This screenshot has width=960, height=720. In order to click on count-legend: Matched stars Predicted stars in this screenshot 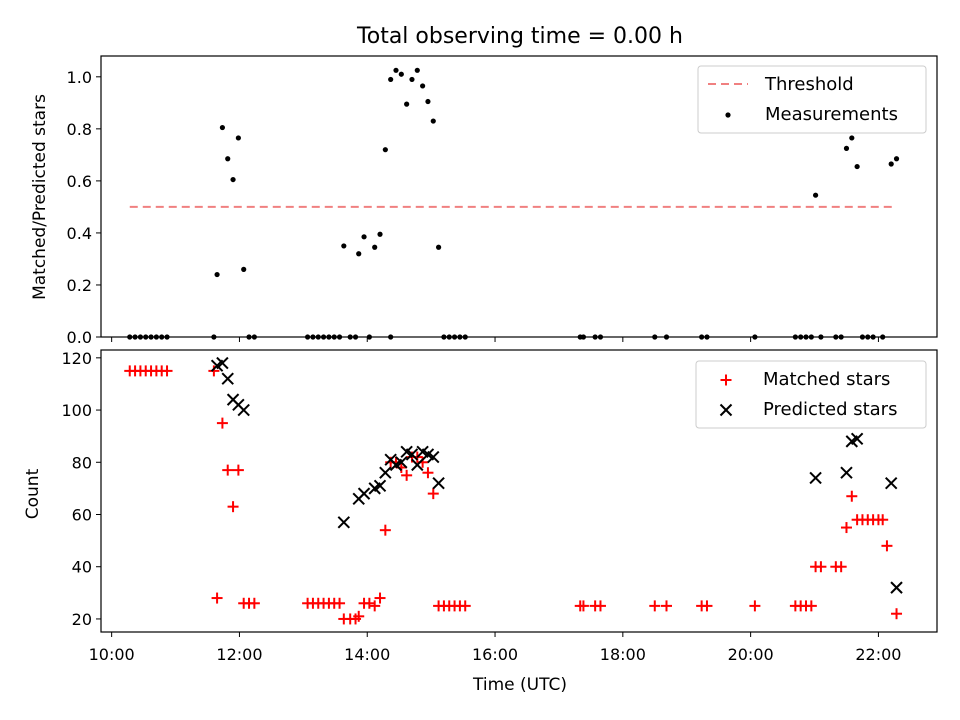, I will do `click(811, 394)`.